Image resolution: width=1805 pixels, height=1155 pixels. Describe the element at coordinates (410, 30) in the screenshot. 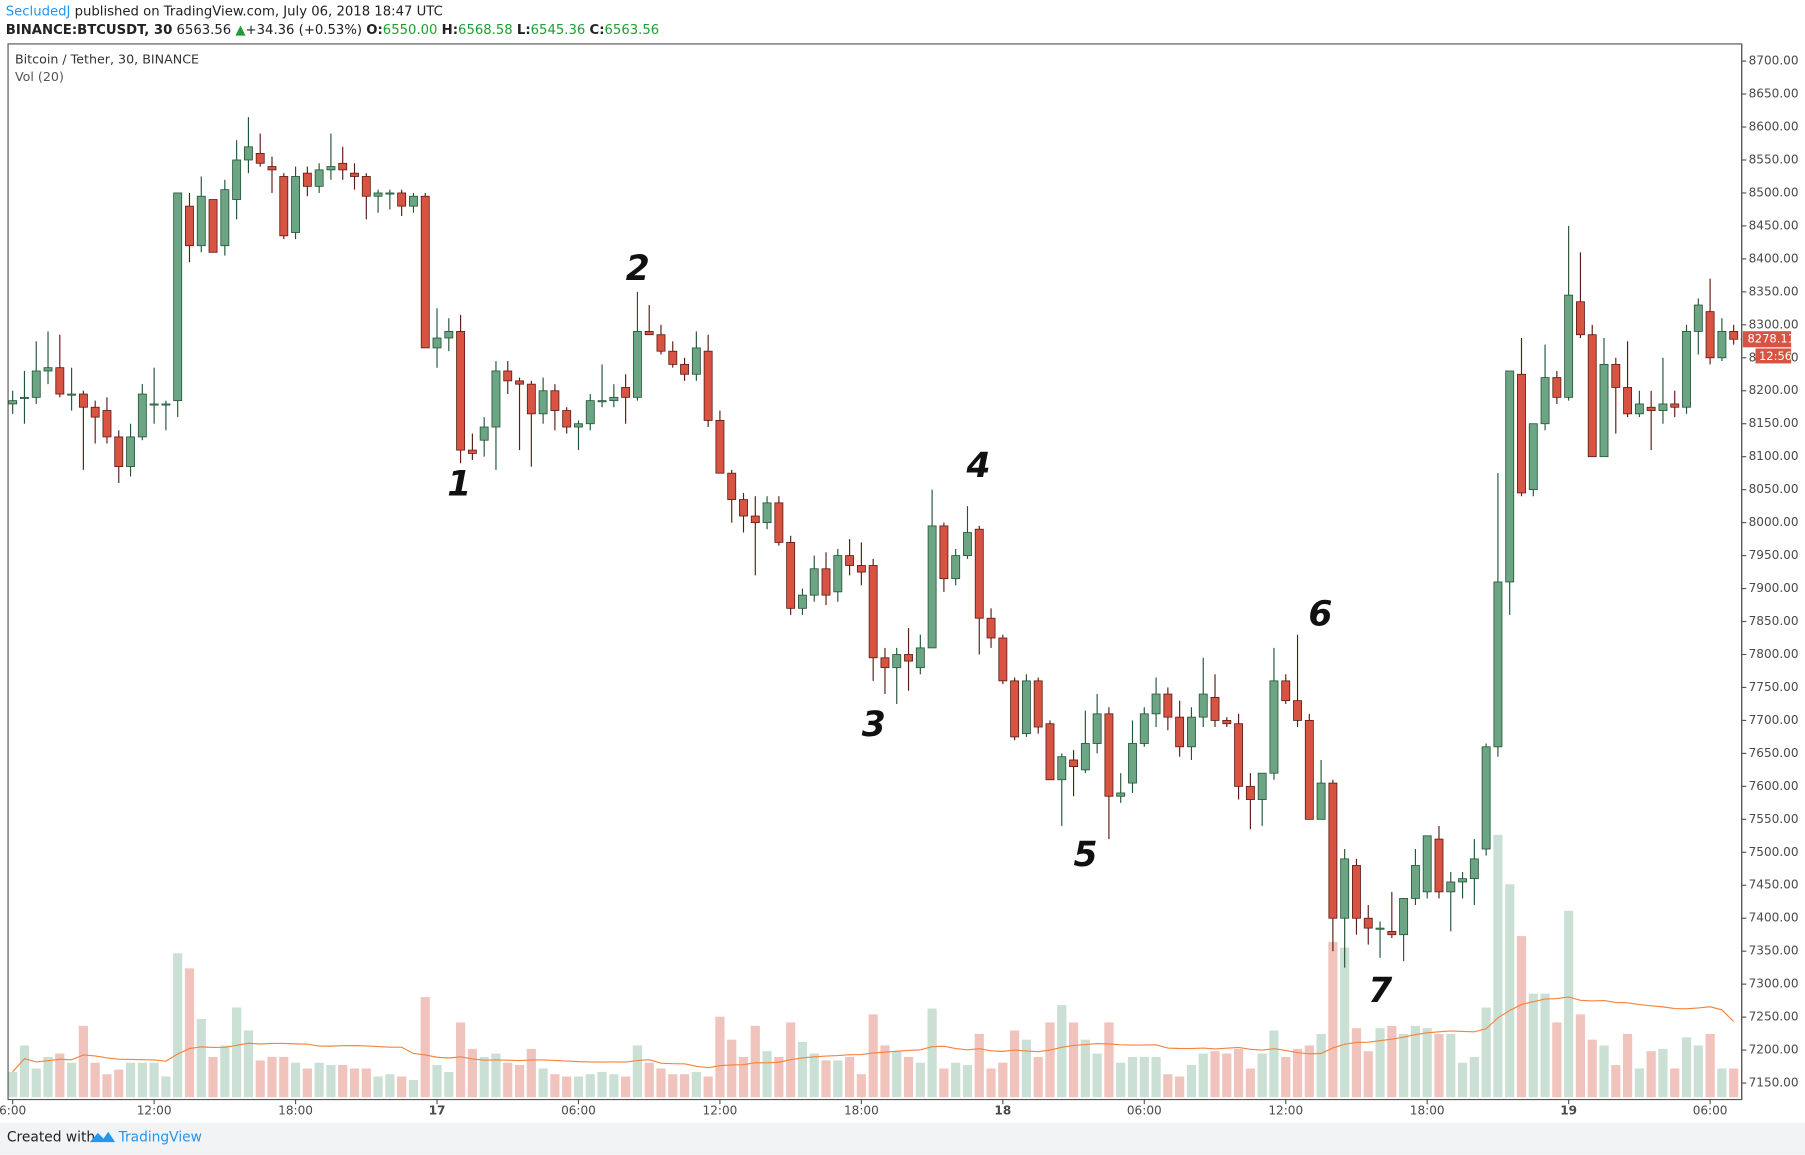

I see `o-value: 6550.00` at that location.